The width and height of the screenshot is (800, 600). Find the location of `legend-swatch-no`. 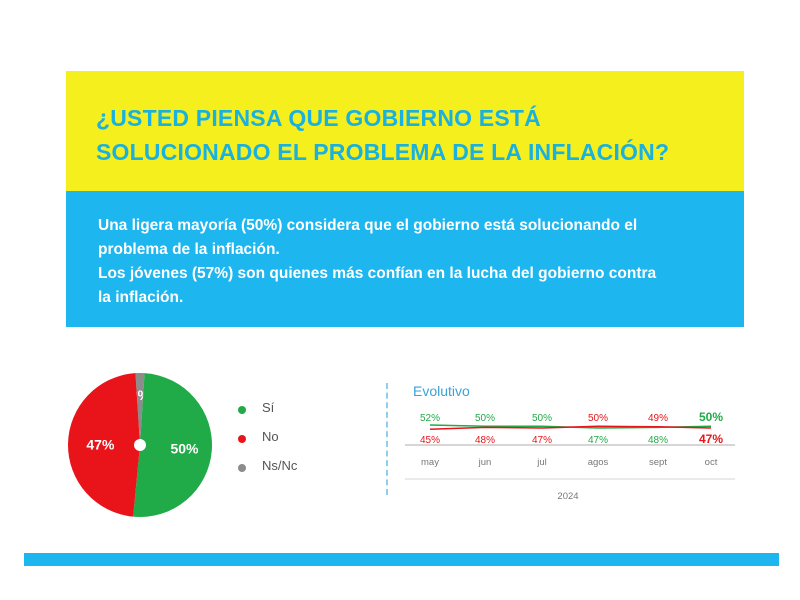

legend-swatch-no is located at coordinates (242, 439).